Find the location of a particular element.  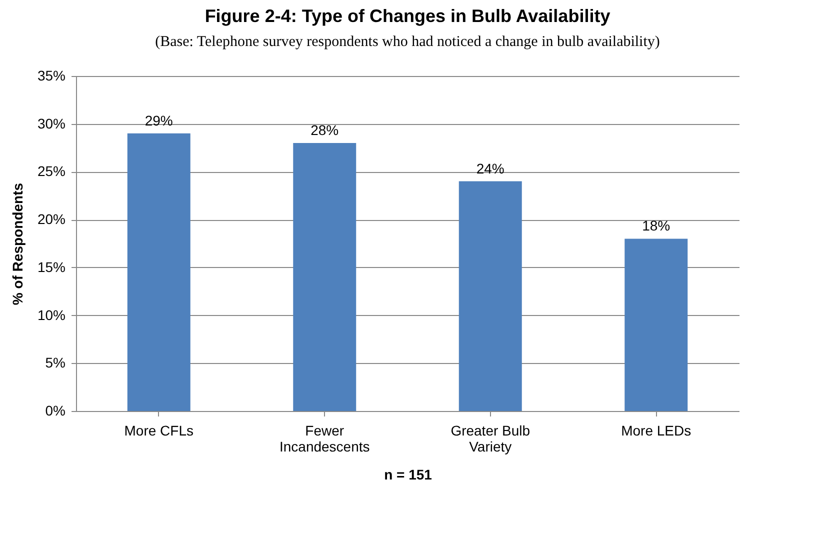

y-axis-title: % of Respondents is located at coordinates (17, 244).